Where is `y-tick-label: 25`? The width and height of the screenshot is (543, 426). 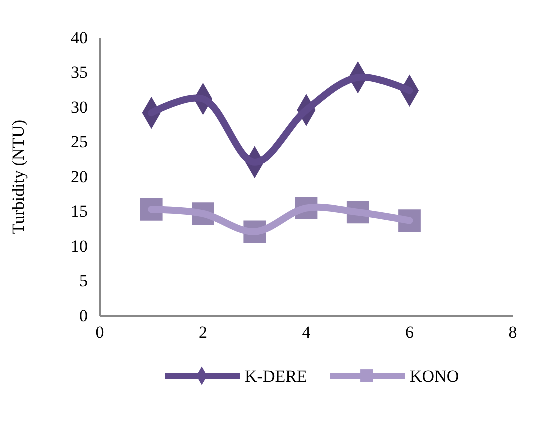
y-tick-label: 25 is located at coordinates (79, 142).